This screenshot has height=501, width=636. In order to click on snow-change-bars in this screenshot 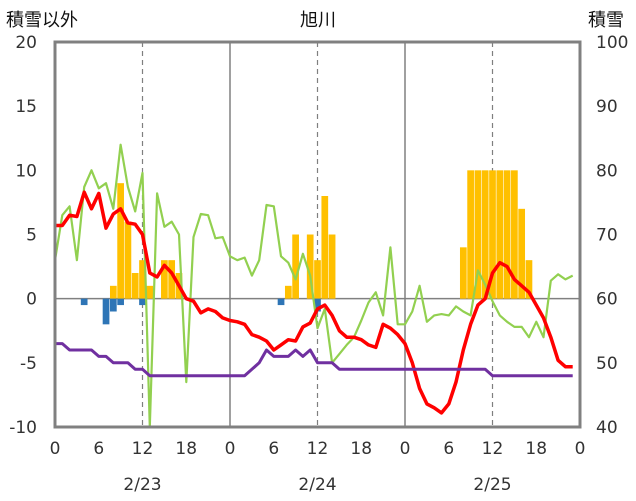, I will do `click(200, 311)`.